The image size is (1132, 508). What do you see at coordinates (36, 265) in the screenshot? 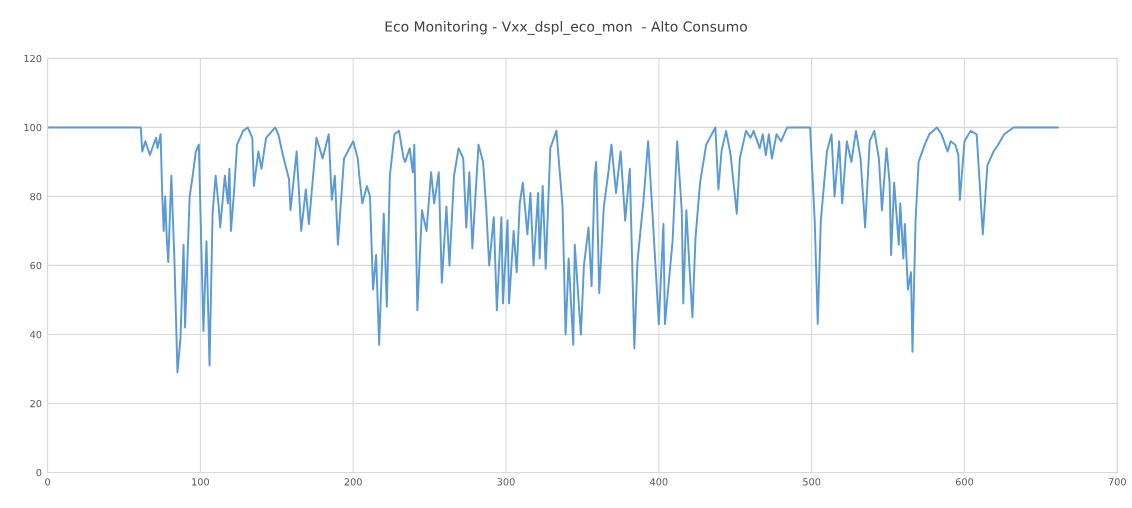
I see `y-tick-label: 60` at bounding box center [36, 265].